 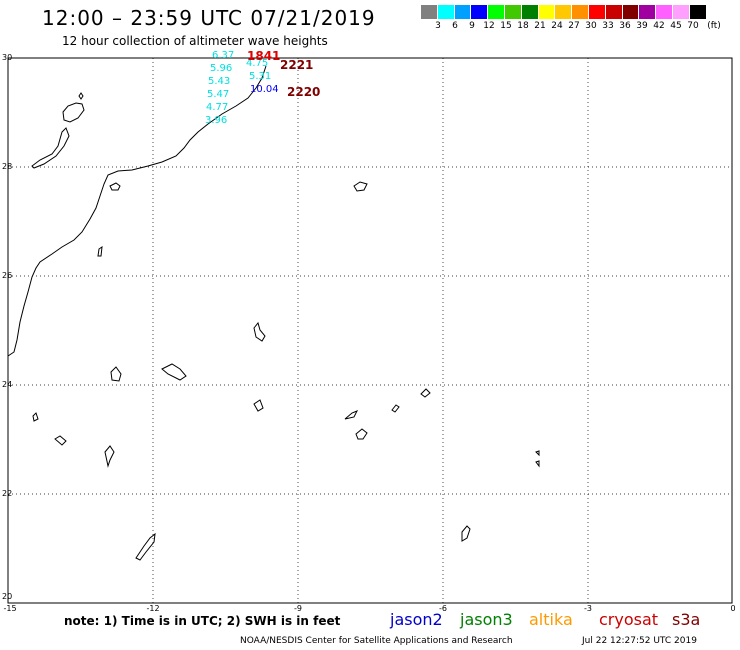 I want to click on scale-tick: 36, so click(x=625, y=26).